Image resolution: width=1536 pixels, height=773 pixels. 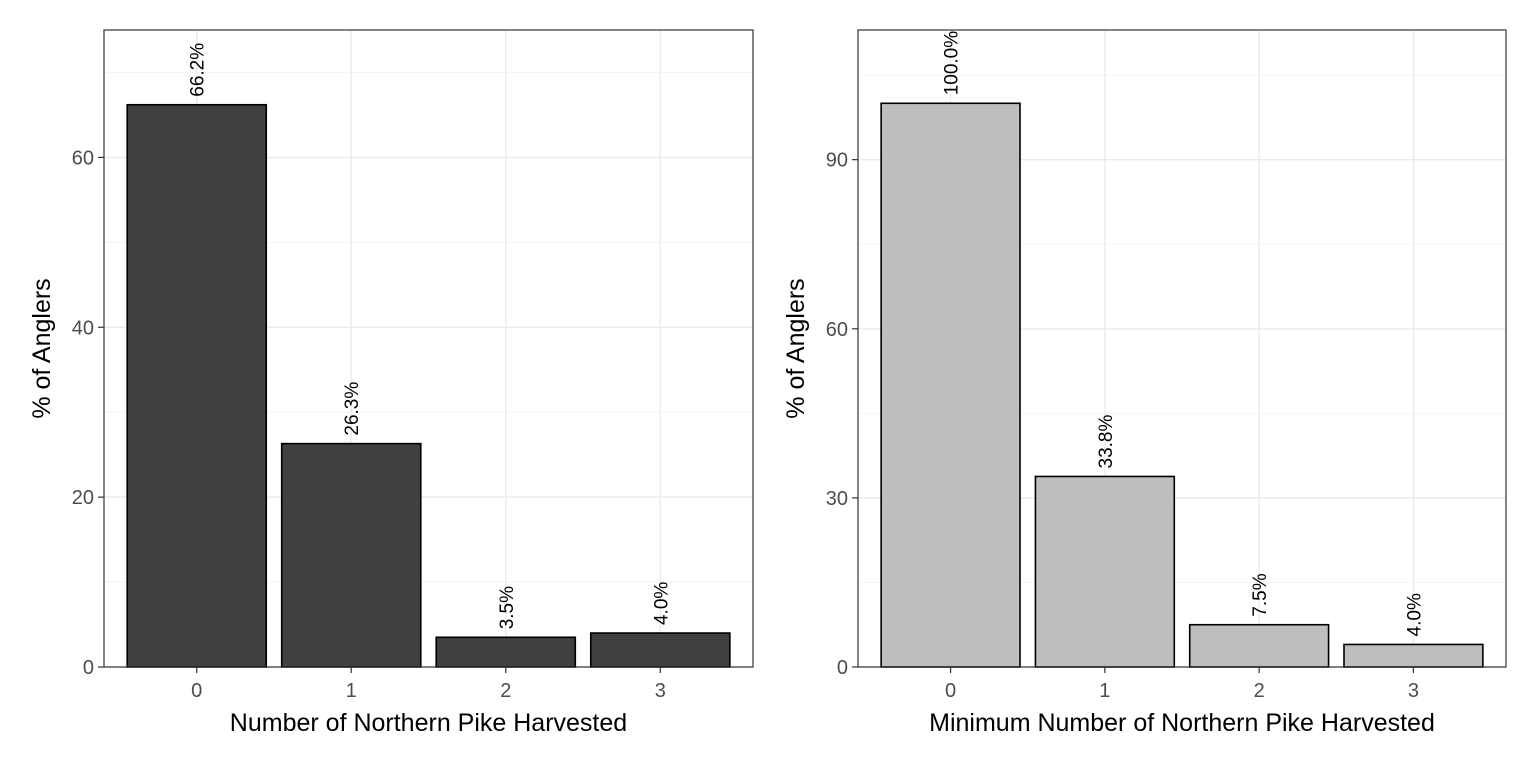 What do you see at coordinates (352, 409) in the screenshot?
I see `bar-value-label: 26.3%` at bounding box center [352, 409].